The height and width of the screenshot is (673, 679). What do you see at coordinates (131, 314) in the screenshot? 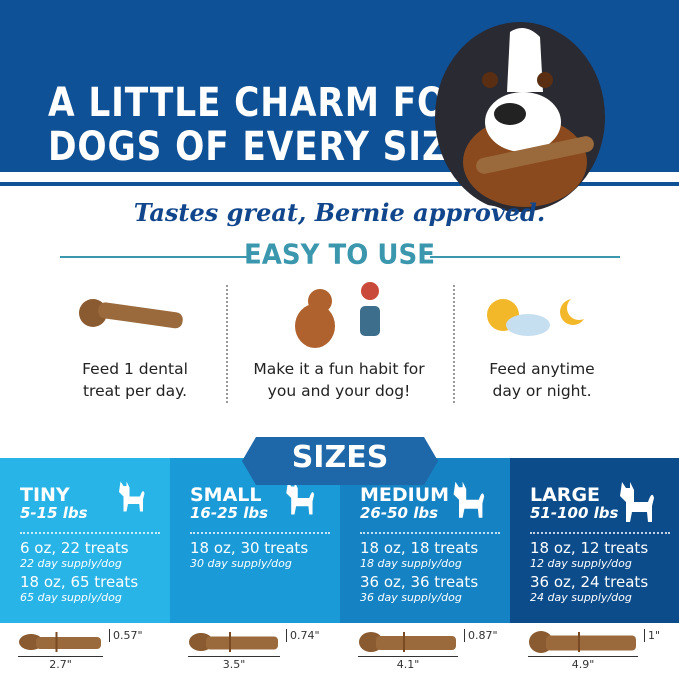
I see `dental-treat-icon` at bounding box center [131, 314].